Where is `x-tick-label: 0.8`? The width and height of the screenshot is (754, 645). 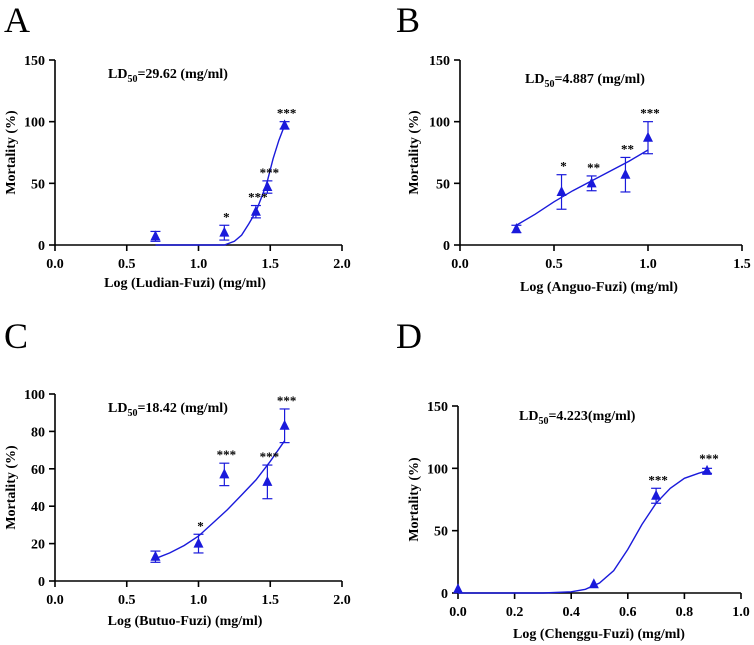 x-tick-label: 0.8 is located at coordinates (685, 612).